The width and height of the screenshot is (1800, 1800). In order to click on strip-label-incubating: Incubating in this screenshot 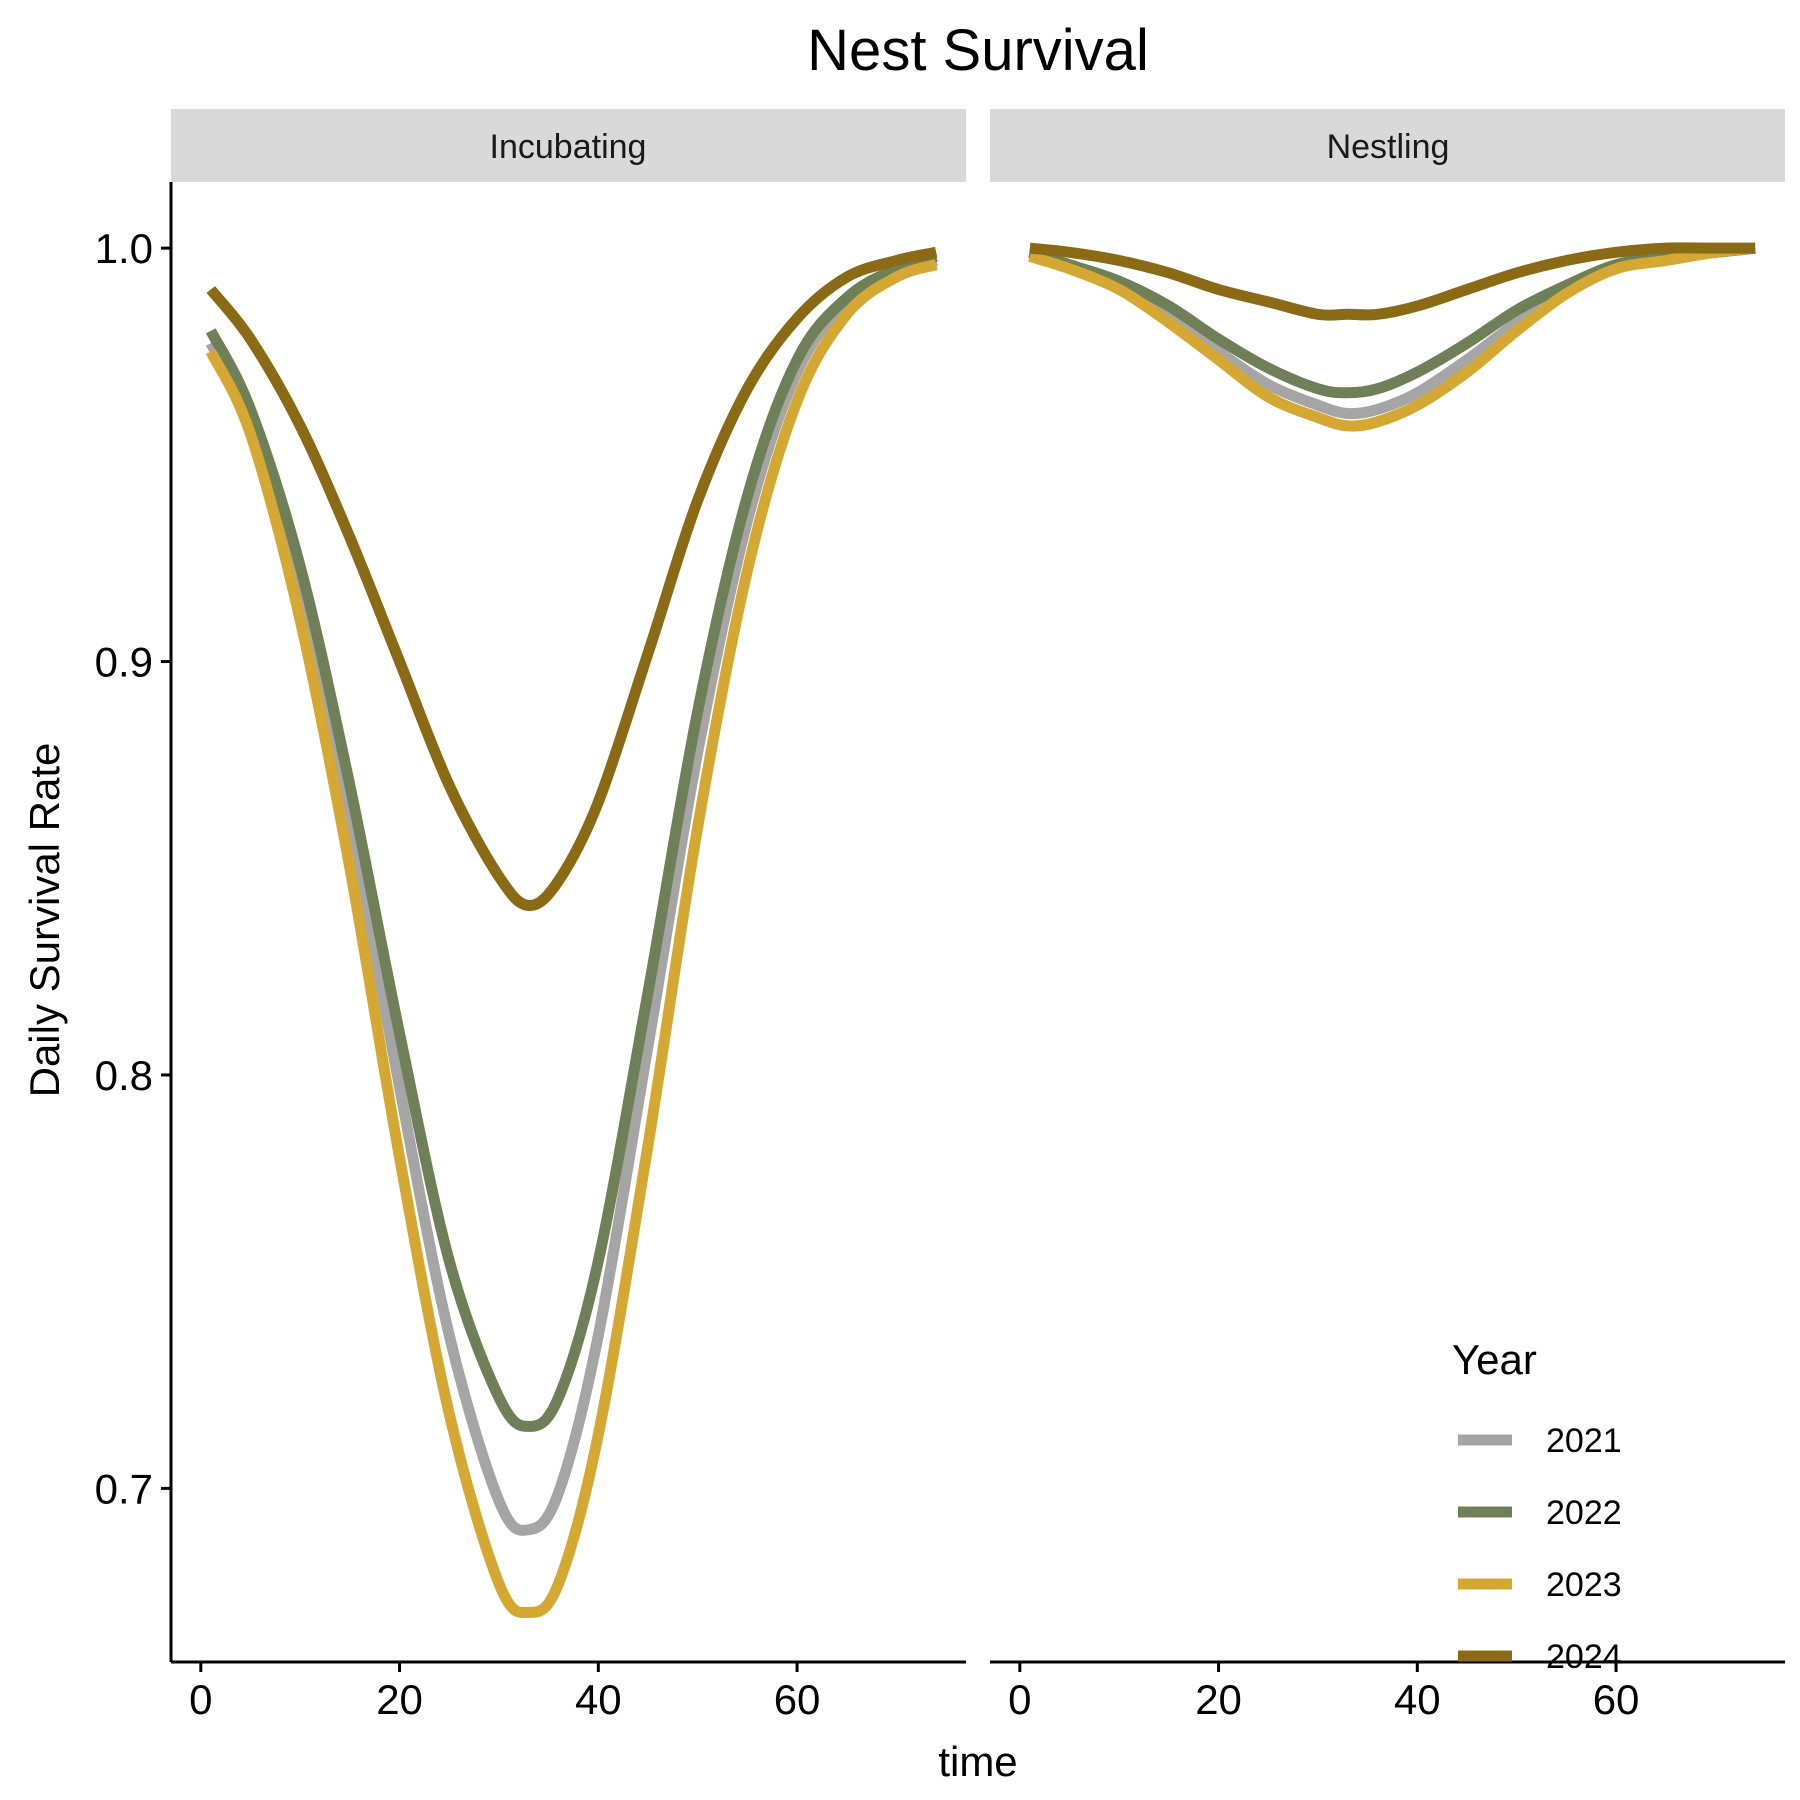, I will do `click(568, 147)`.